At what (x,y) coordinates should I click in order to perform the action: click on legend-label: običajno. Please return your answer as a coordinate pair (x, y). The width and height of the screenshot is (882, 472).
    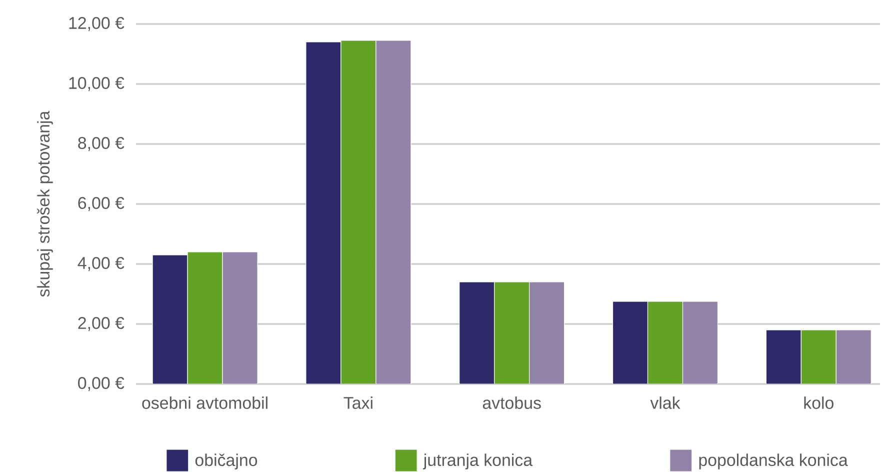
    Looking at the image, I should click on (226, 462).